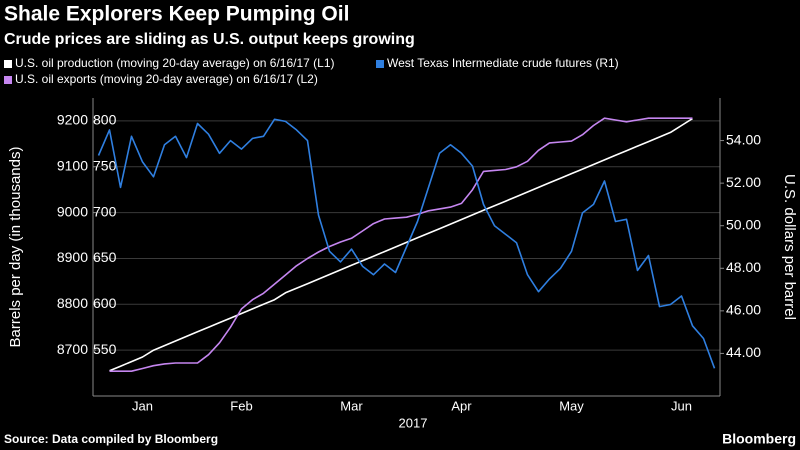 The height and width of the screenshot is (450, 800). I want to click on y2-tick-label: 44.00, so click(743, 352).